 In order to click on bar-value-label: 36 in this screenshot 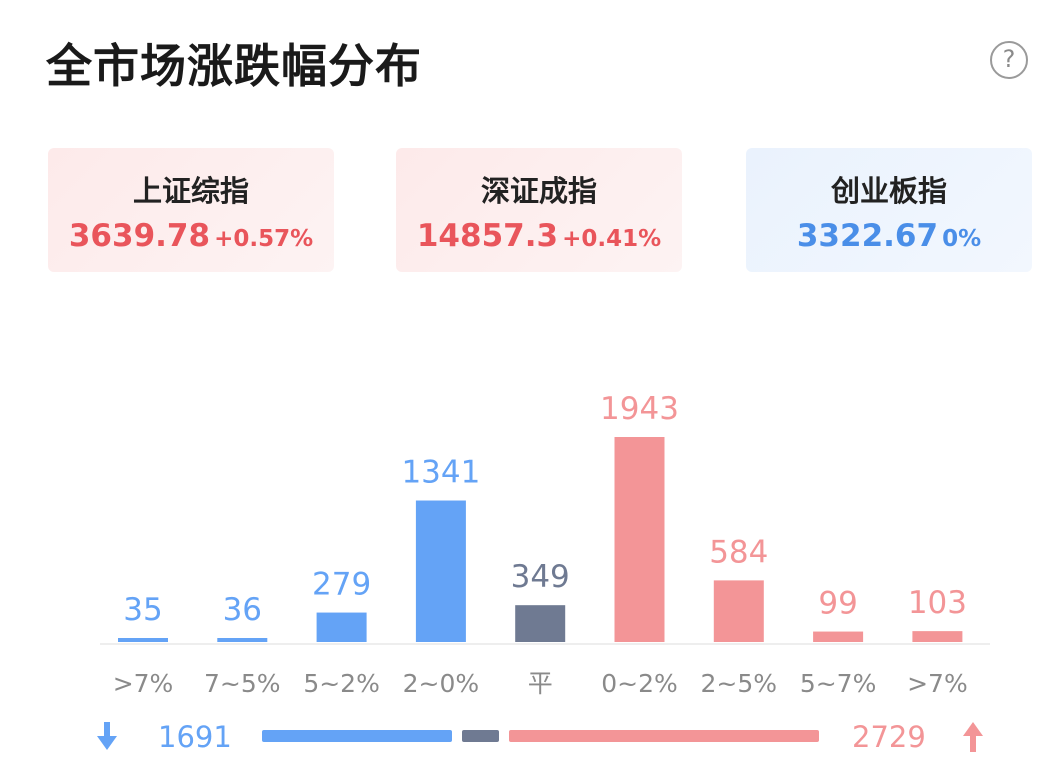, I will do `click(242, 610)`.